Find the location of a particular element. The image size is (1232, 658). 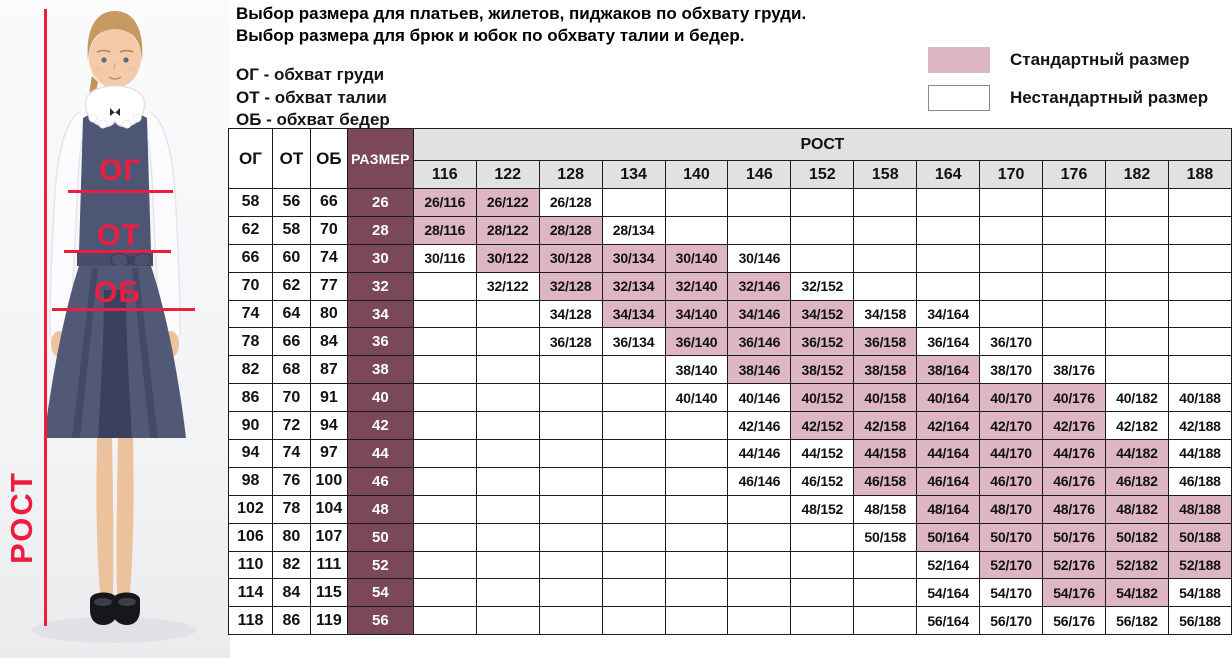

column-header-ob: ОБ is located at coordinates (328, 158).